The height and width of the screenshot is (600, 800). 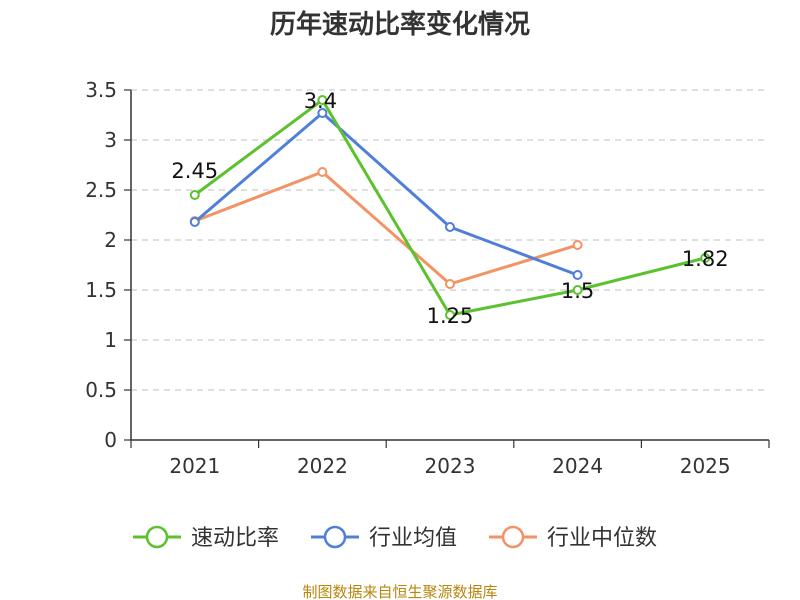 What do you see at coordinates (705, 466) in the screenshot?
I see `x-tick-label: 2025` at bounding box center [705, 466].